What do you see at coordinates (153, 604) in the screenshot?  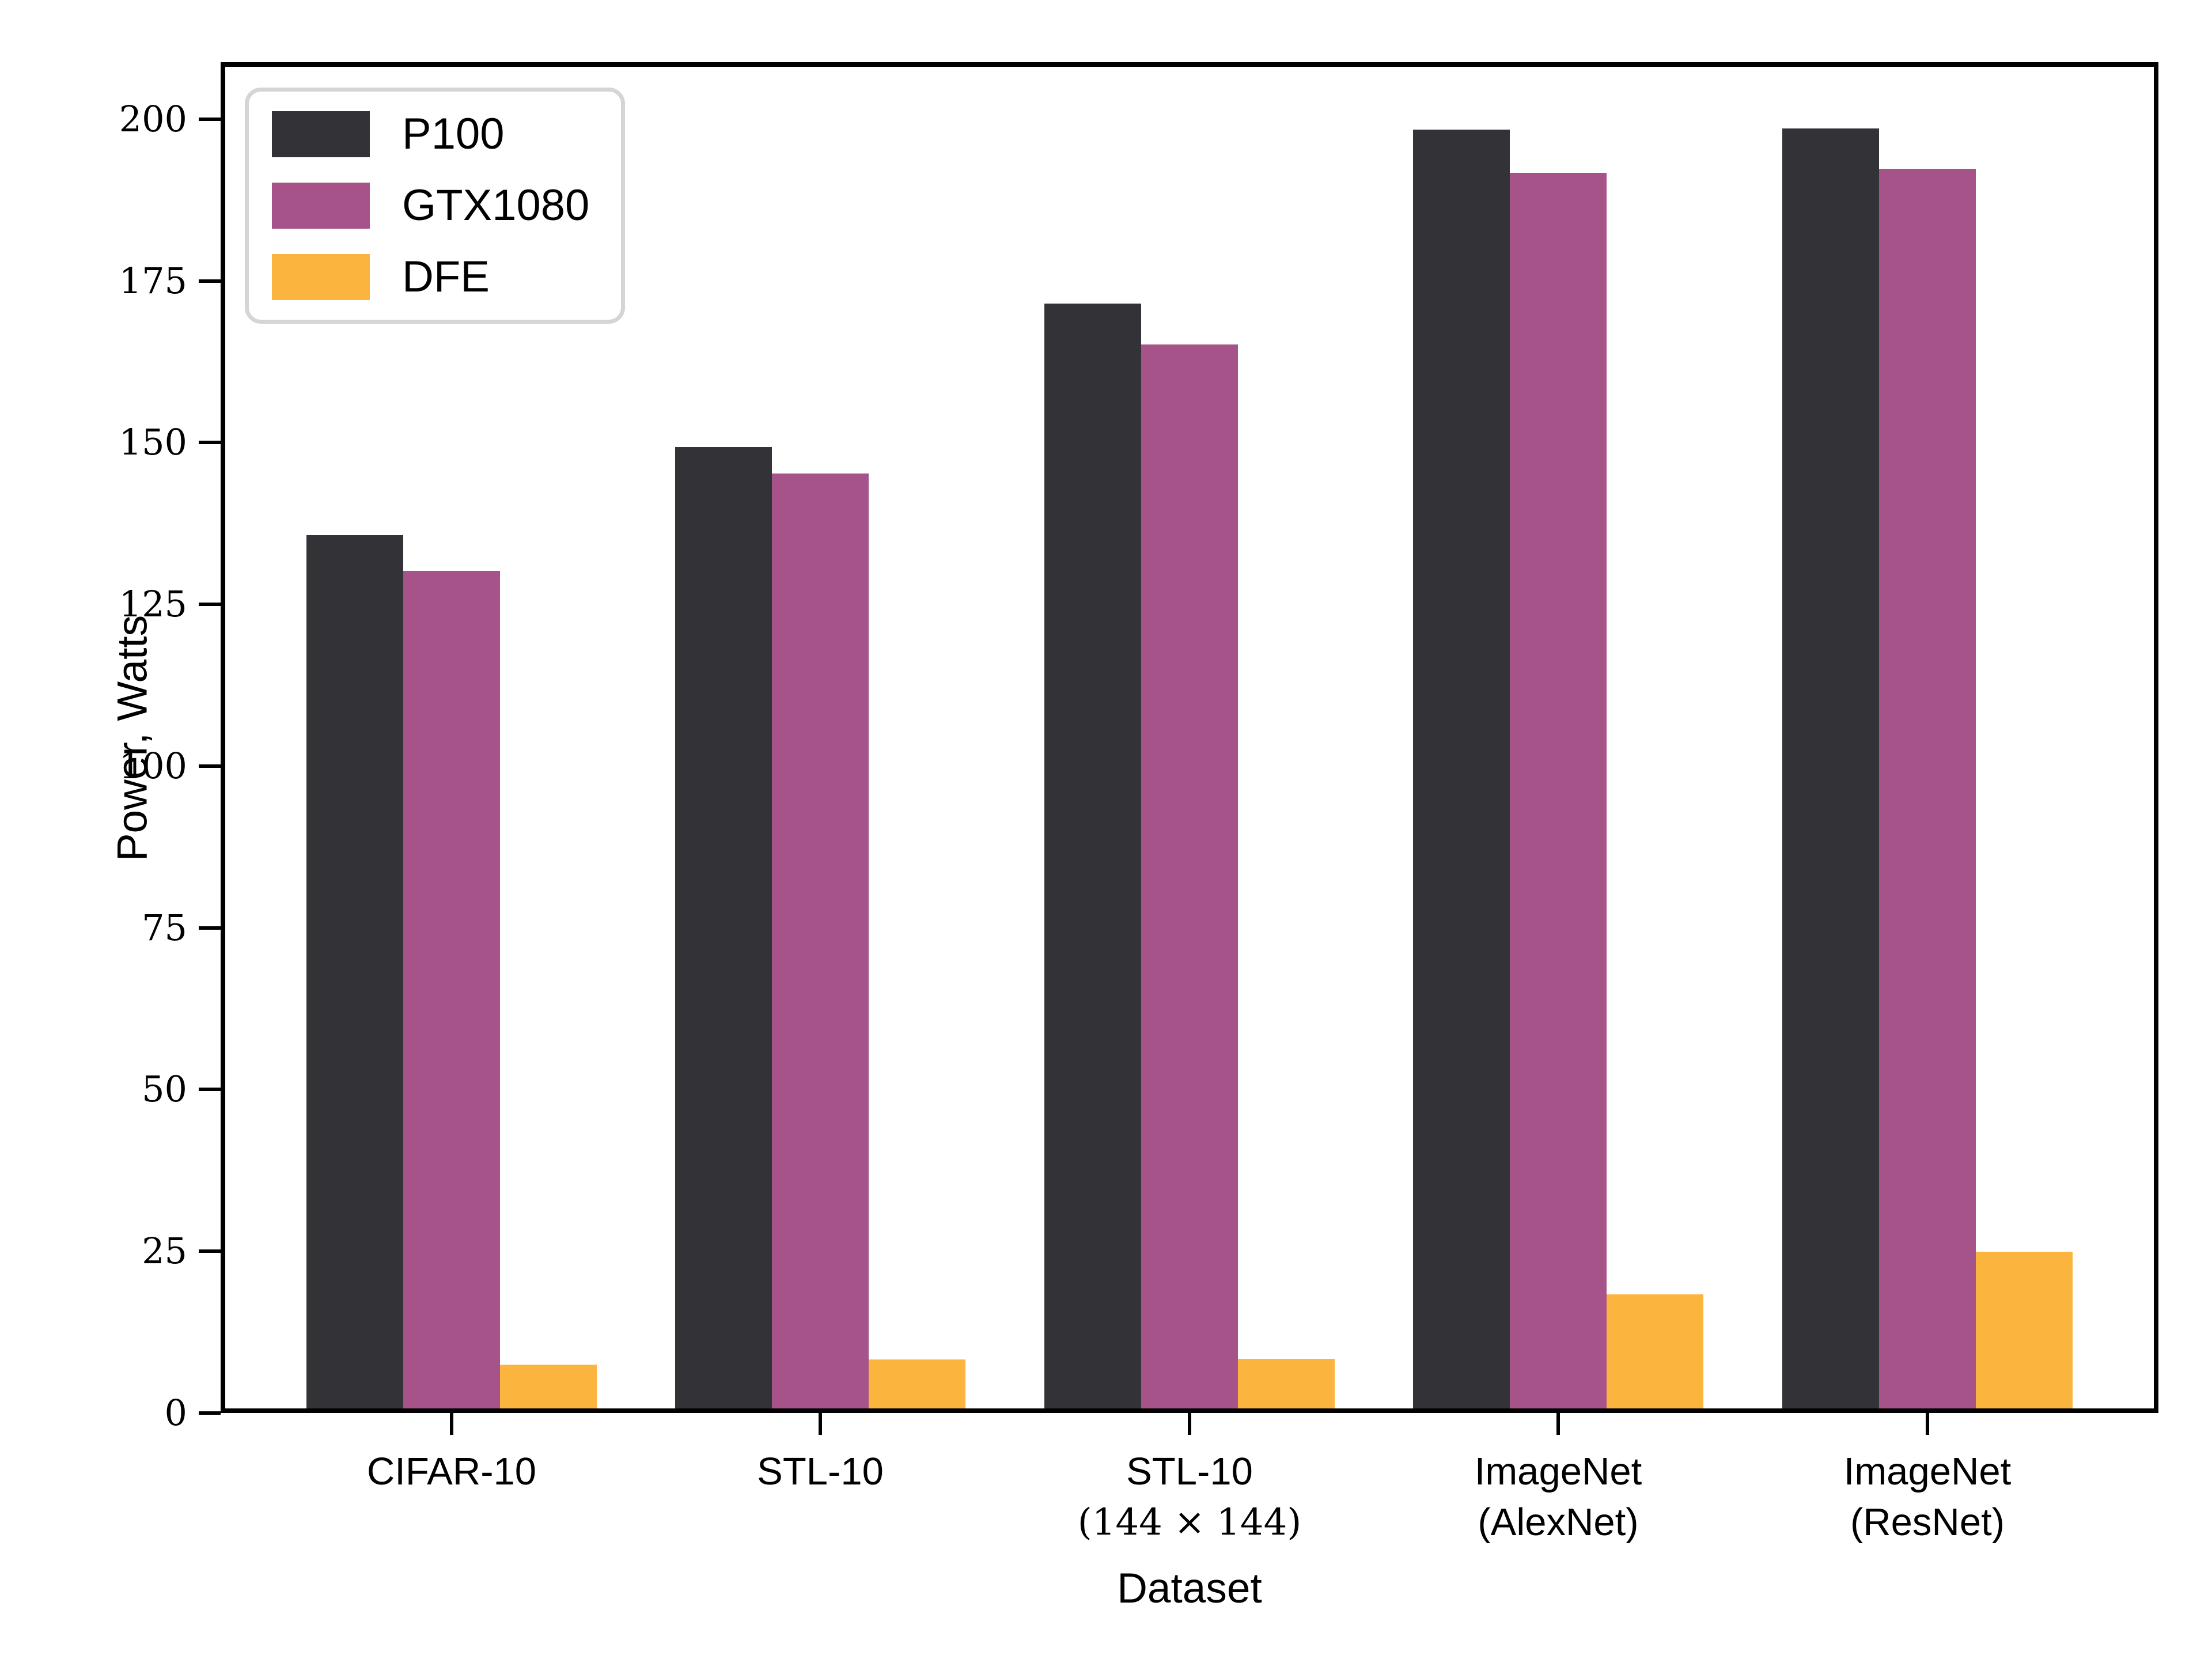 I see `y-tick-label: 125` at bounding box center [153, 604].